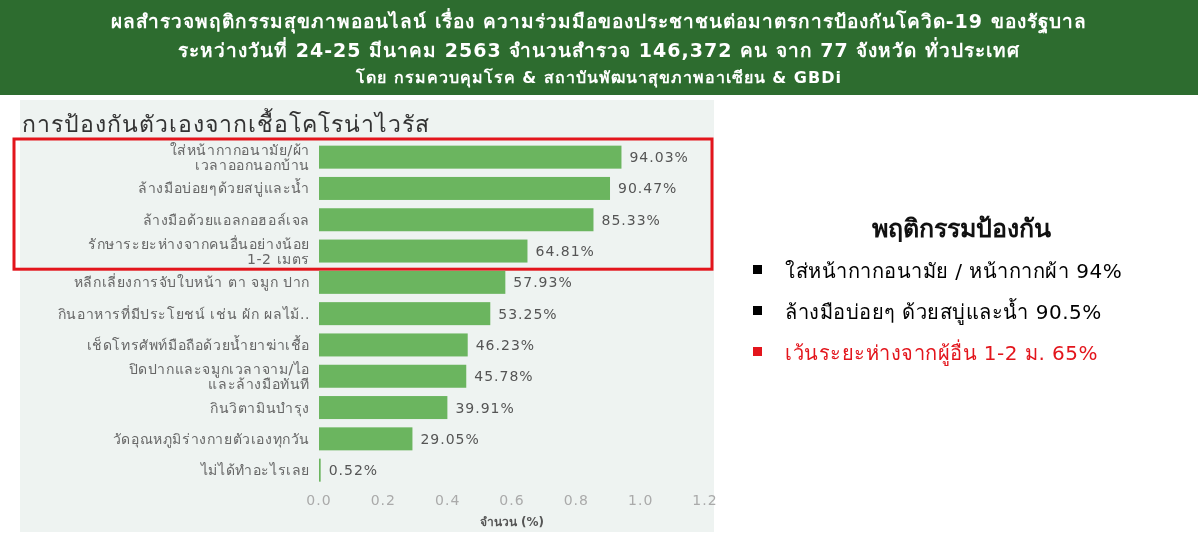 Image resolution: width=1198 pixels, height=545 pixels. Describe the element at coordinates (954, 271) in the screenshot. I see `annotation: ใส่หน้ากากอนามัย / หน้ากากผ้า 94%` at that location.